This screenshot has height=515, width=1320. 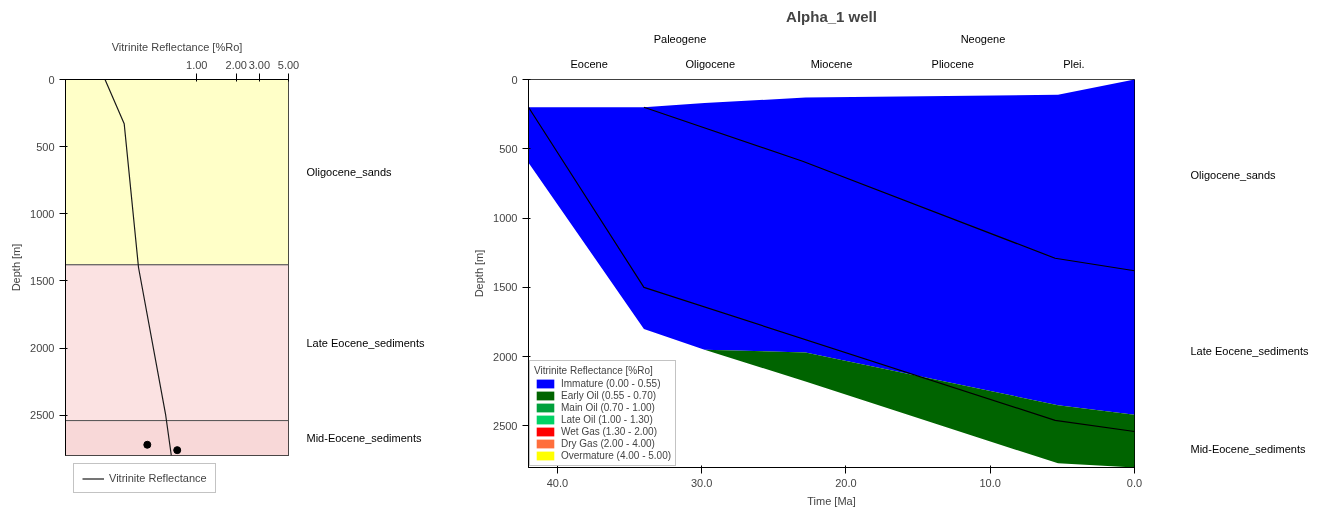 What do you see at coordinates (236, 64) in the screenshot?
I see `x-tick-label: 2.00` at bounding box center [236, 64].